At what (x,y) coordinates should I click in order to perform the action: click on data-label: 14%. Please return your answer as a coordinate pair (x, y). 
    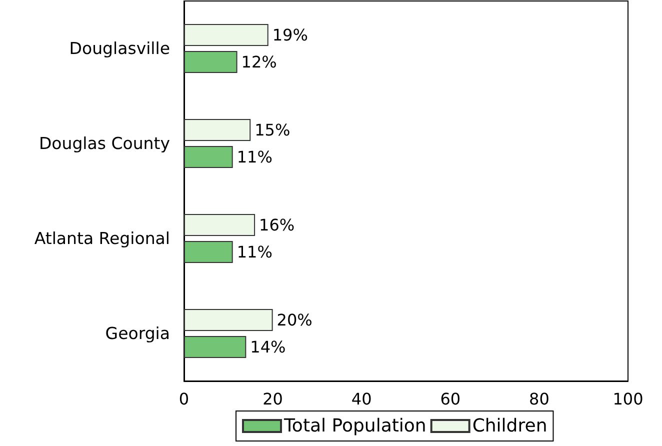
    Looking at the image, I should click on (268, 347).